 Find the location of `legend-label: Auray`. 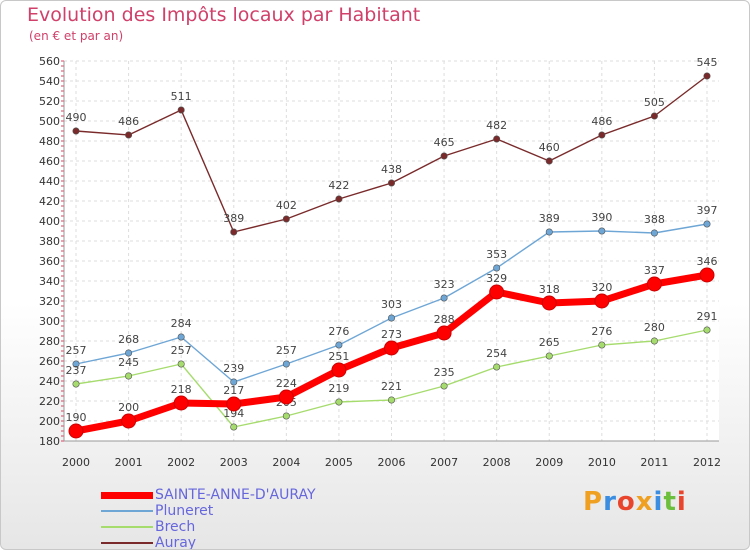

legend-label: Auray is located at coordinates (176, 542).